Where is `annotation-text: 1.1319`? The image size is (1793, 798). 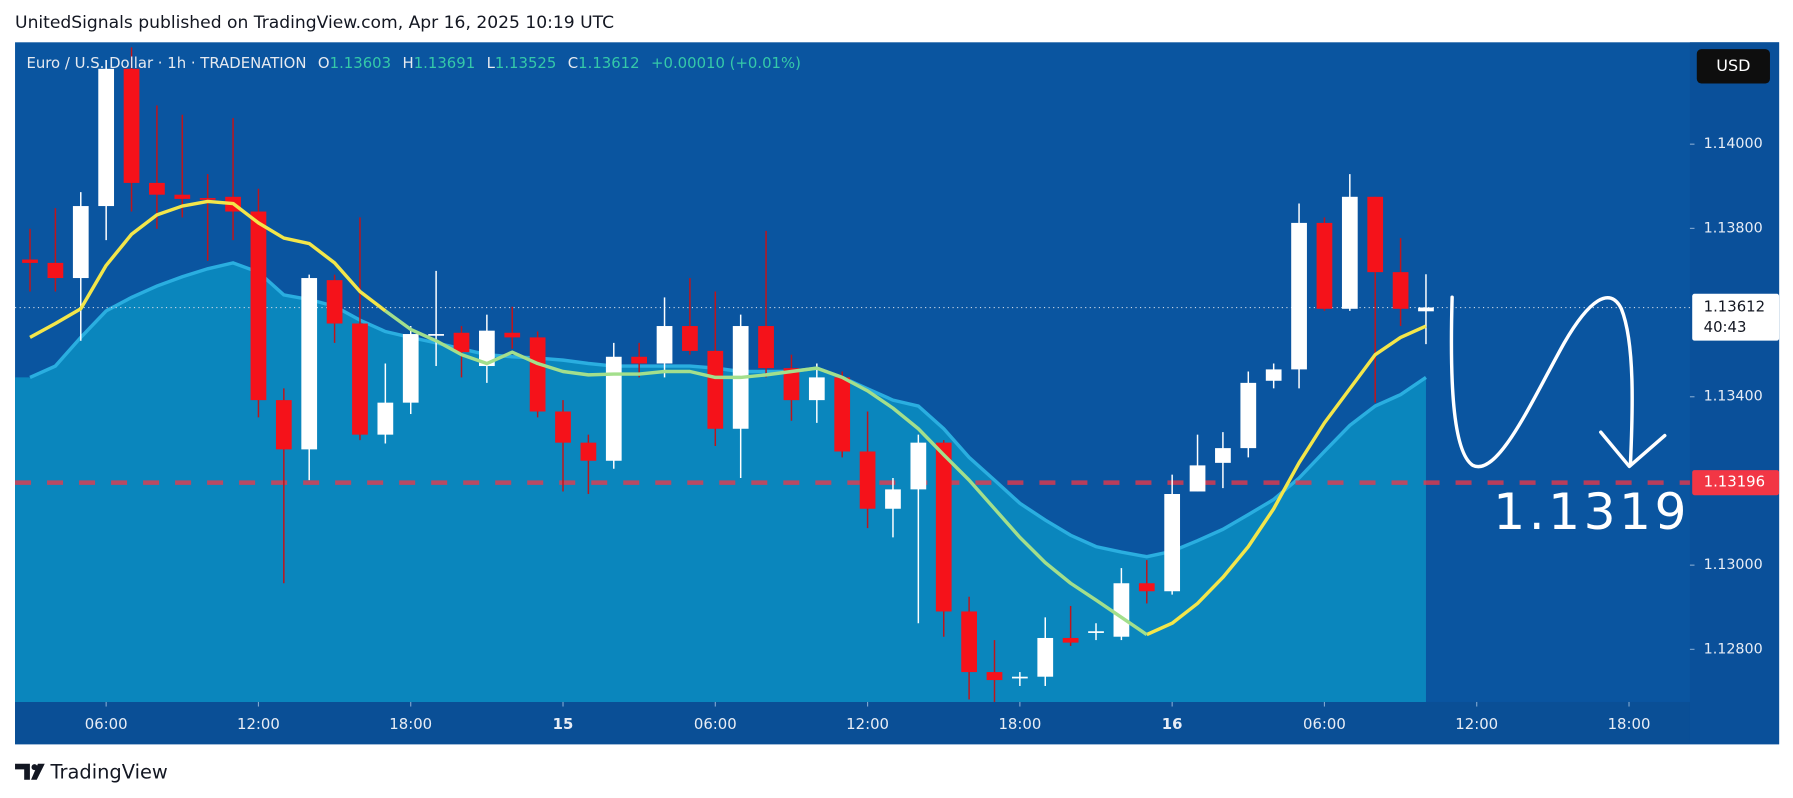
annotation-text: 1.1319 is located at coordinates (1591, 511).